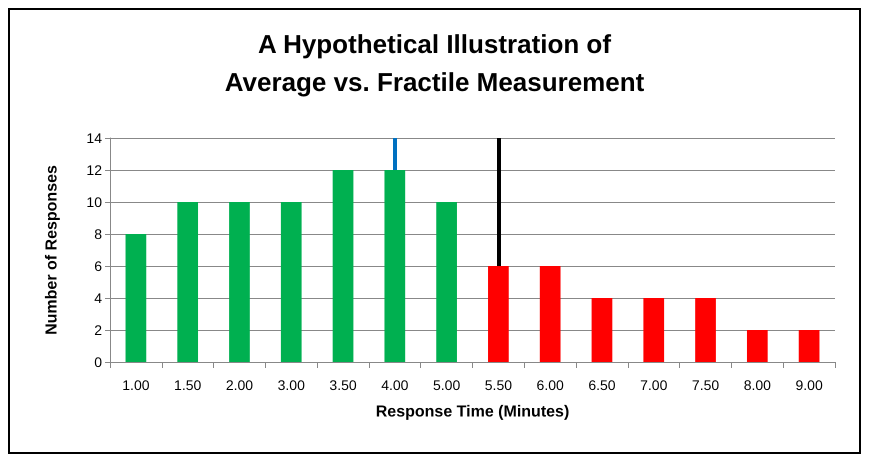 The image size is (873, 466). What do you see at coordinates (52, 249) in the screenshot?
I see `y-axis-title: Number of Responses` at bounding box center [52, 249].